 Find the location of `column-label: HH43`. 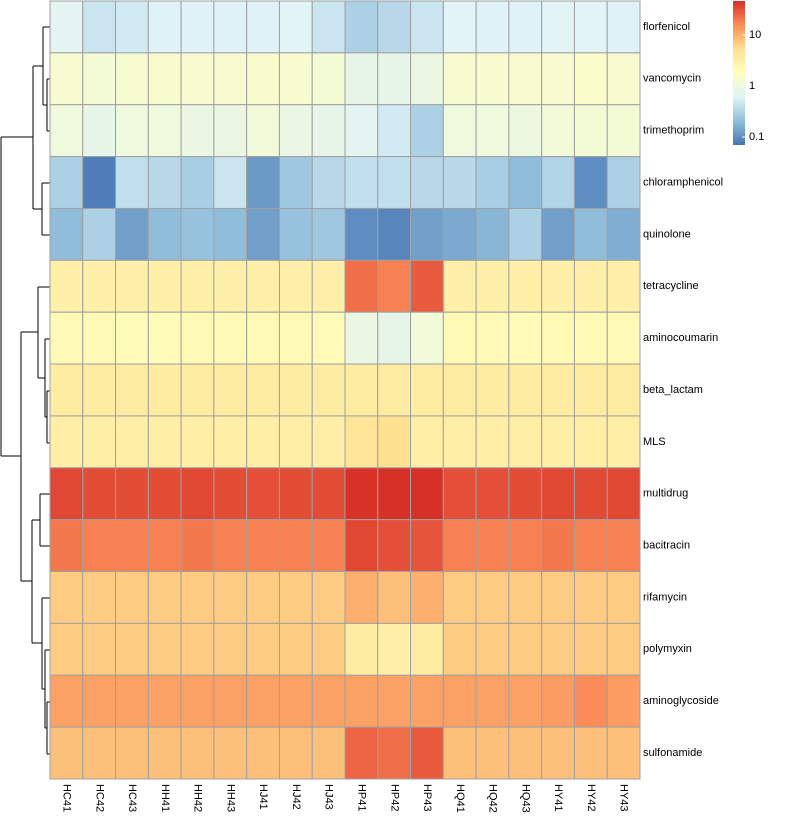

column-label: HH43 is located at coordinates (230, 798).